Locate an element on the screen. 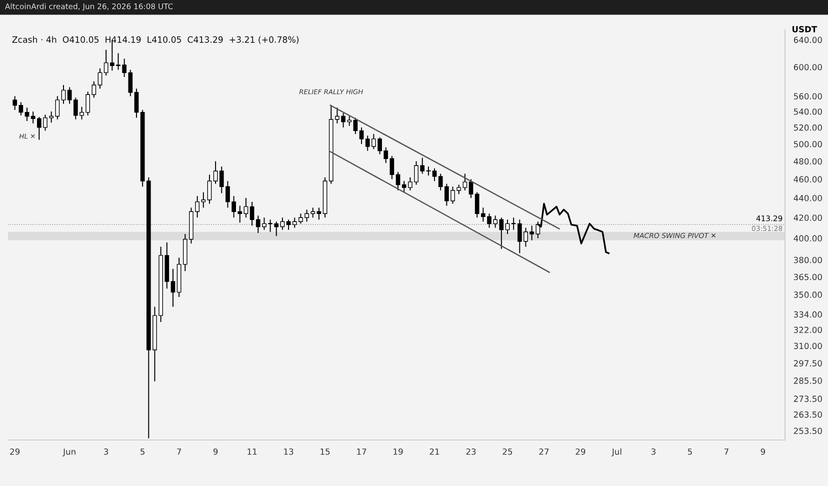  y-tick-label: 520.00 is located at coordinates (808, 127).